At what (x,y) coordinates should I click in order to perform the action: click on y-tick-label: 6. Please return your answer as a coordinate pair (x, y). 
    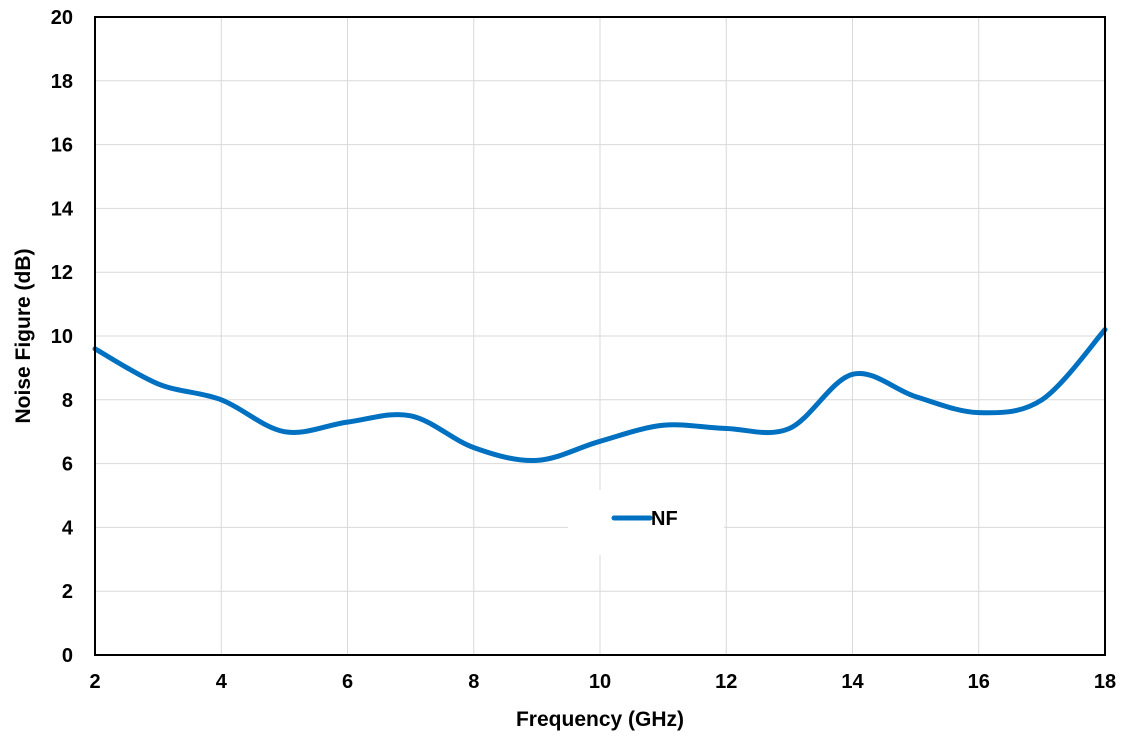
    Looking at the image, I should click on (67, 465).